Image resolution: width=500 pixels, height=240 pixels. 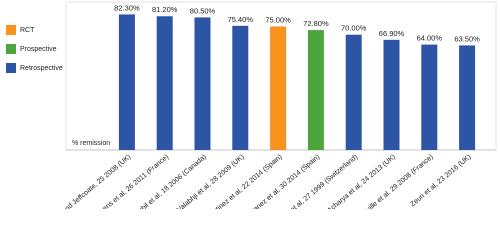 What do you see at coordinates (278, 19) in the screenshot?
I see `value-label: 75.00%` at bounding box center [278, 19].